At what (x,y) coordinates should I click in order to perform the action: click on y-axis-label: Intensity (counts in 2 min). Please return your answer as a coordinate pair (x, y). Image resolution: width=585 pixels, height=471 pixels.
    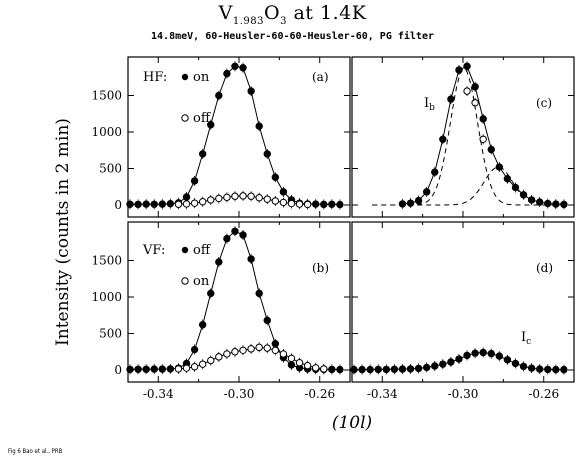
    Looking at the image, I should click on (63, 232).